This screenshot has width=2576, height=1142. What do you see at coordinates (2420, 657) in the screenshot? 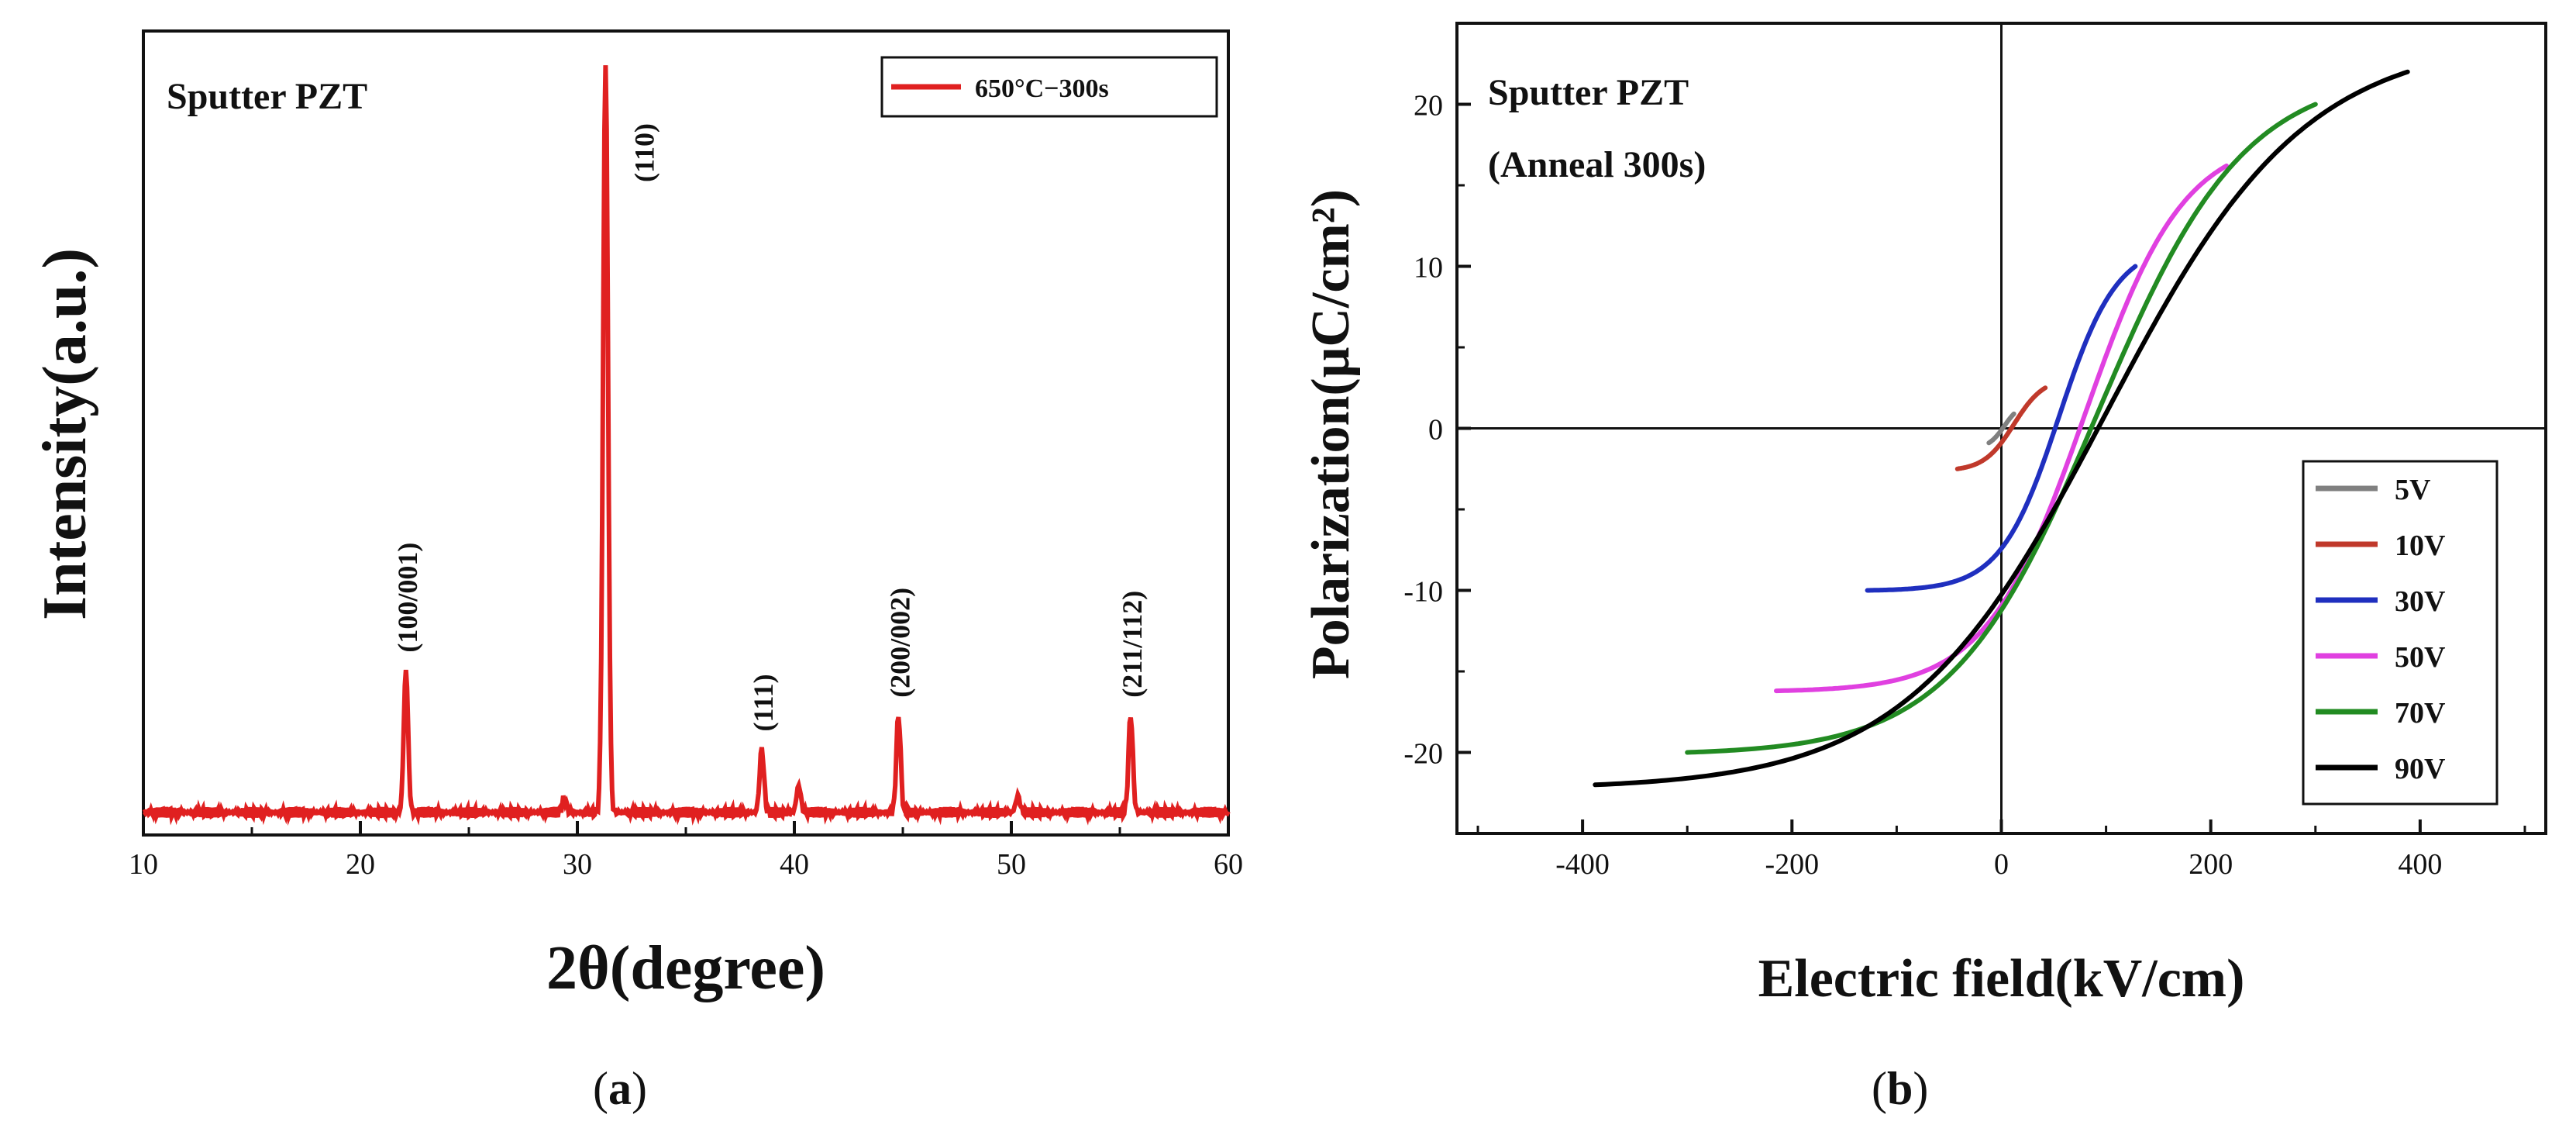
I see `legend-label-50V: 50V` at bounding box center [2420, 657].